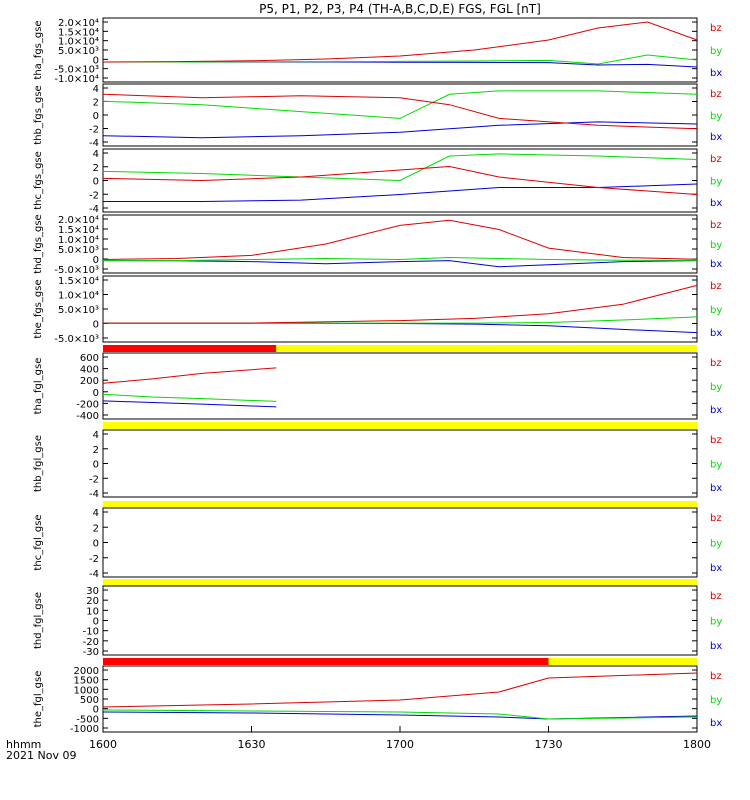 The height and width of the screenshot is (800, 750). Describe the element at coordinates (252, 744) in the screenshot. I see `x-tick-label: 1630` at that location.